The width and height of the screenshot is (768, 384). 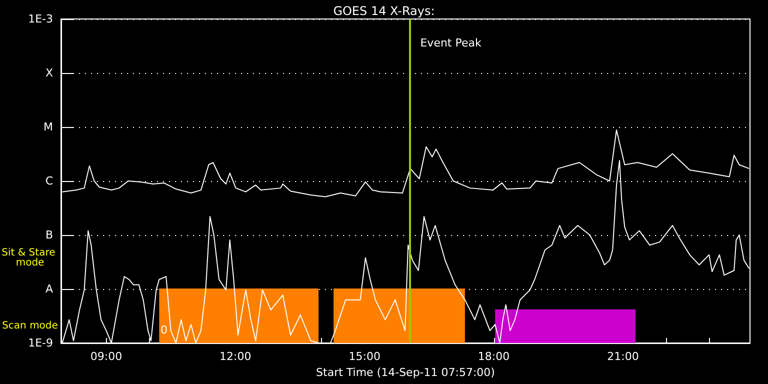 I want to click on x-tick-label: 12:00, so click(x=236, y=356).